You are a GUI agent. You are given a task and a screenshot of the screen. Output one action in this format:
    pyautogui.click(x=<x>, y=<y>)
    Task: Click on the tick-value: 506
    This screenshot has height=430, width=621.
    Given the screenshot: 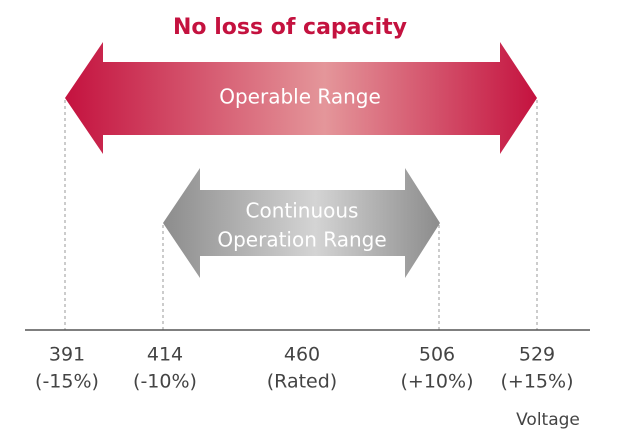 What is the action you would take?
    pyautogui.click(x=437, y=355)
    